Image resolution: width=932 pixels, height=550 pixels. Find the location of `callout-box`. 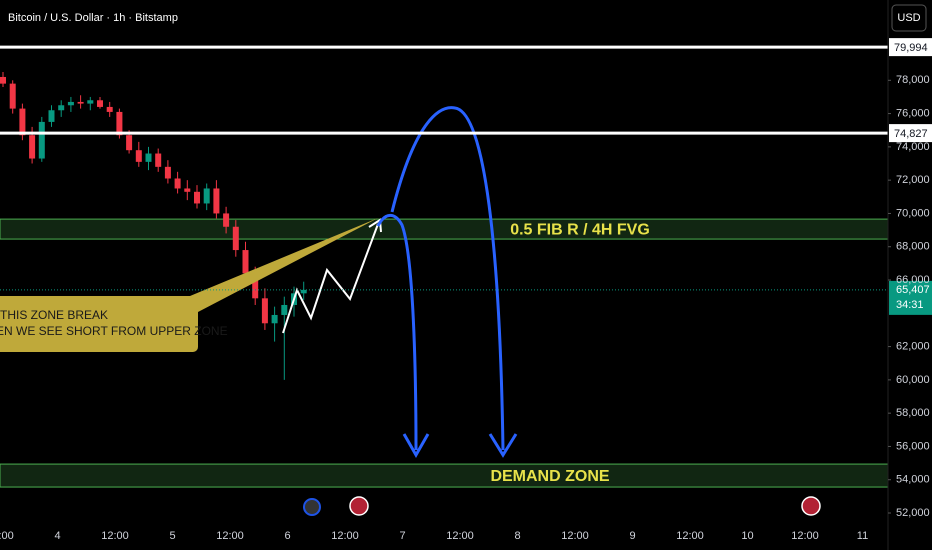

callout-box is located at coordinates (99, 324).